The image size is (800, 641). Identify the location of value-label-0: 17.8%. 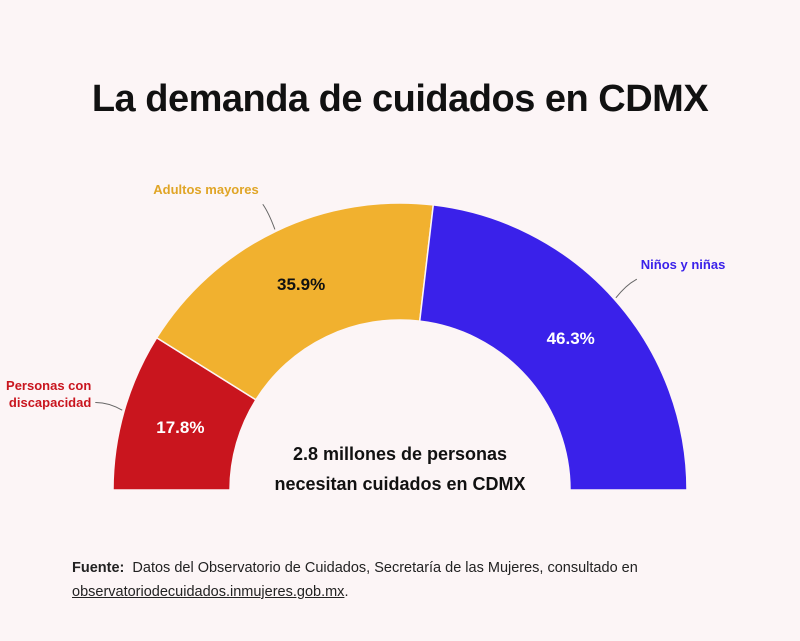
(180, 427).